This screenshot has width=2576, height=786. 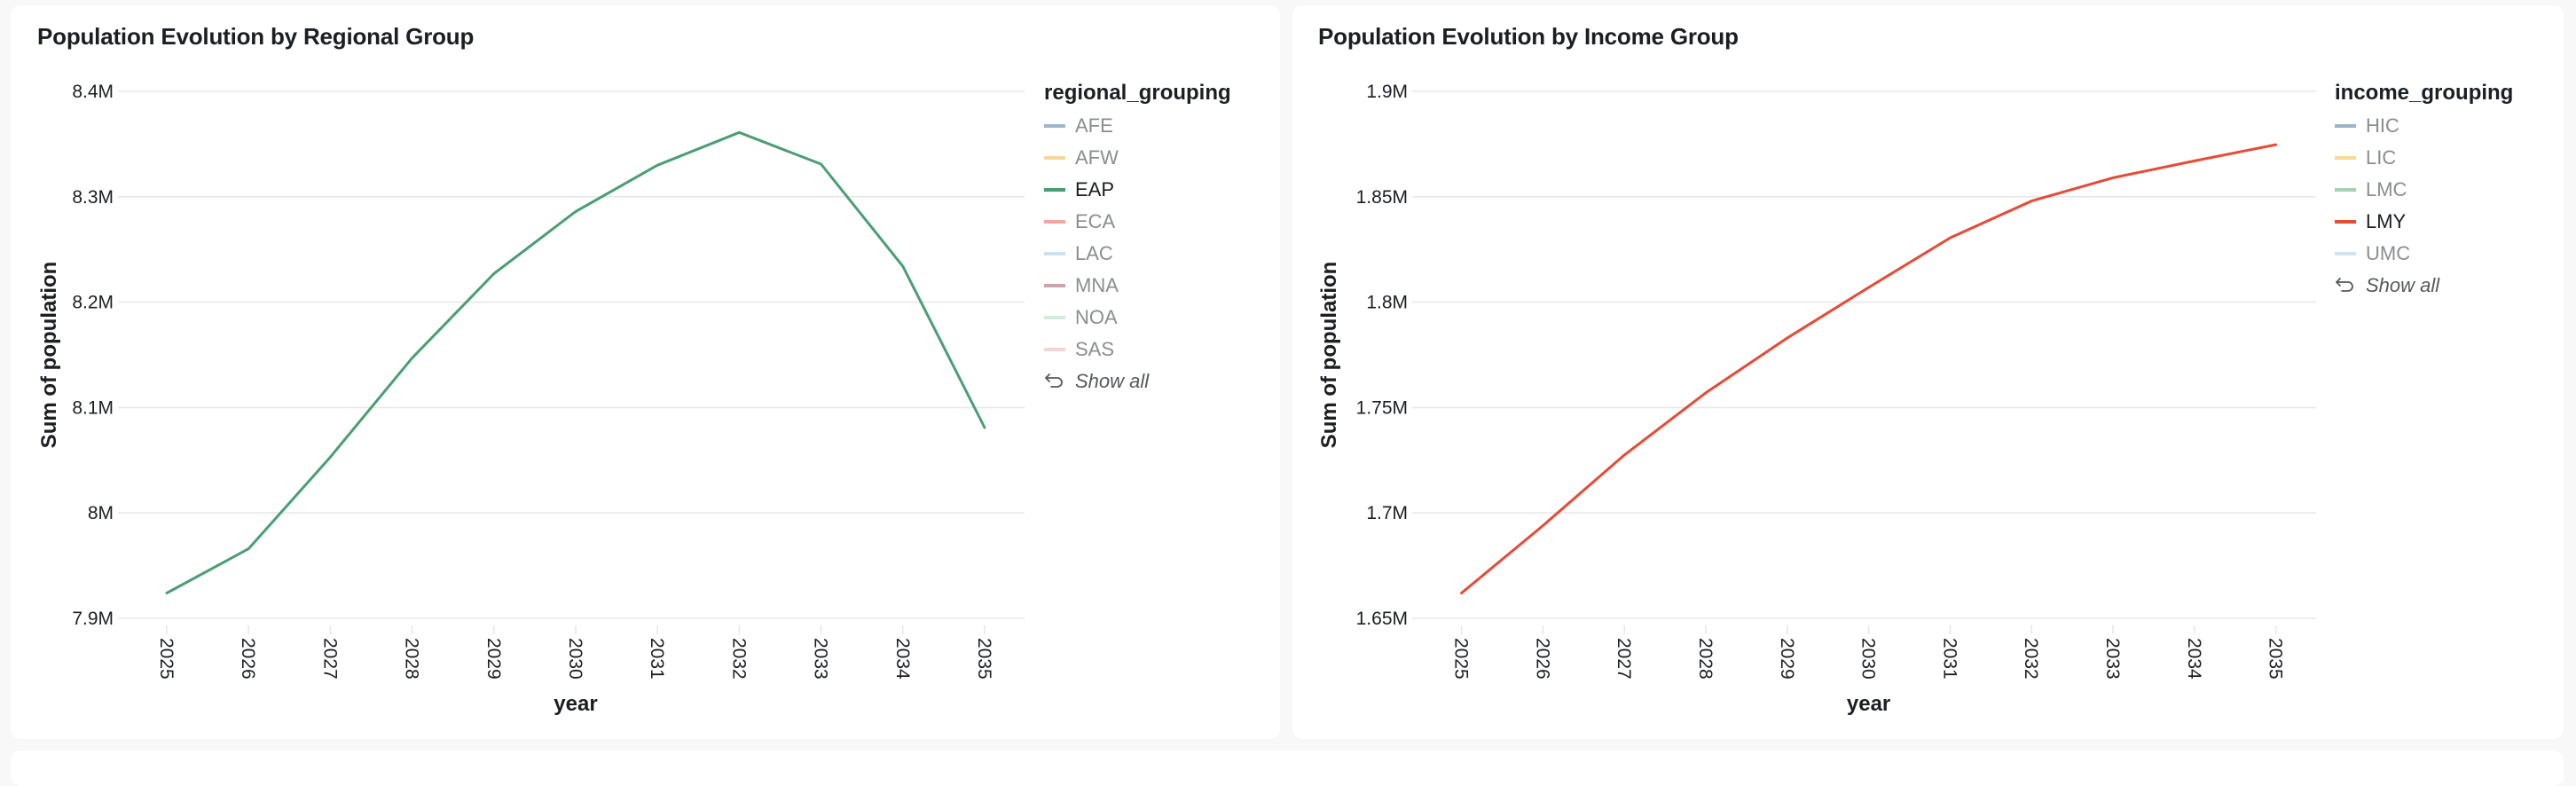 I want to click on y-tick-label: 1.85M, so click(x=1382, y=197).